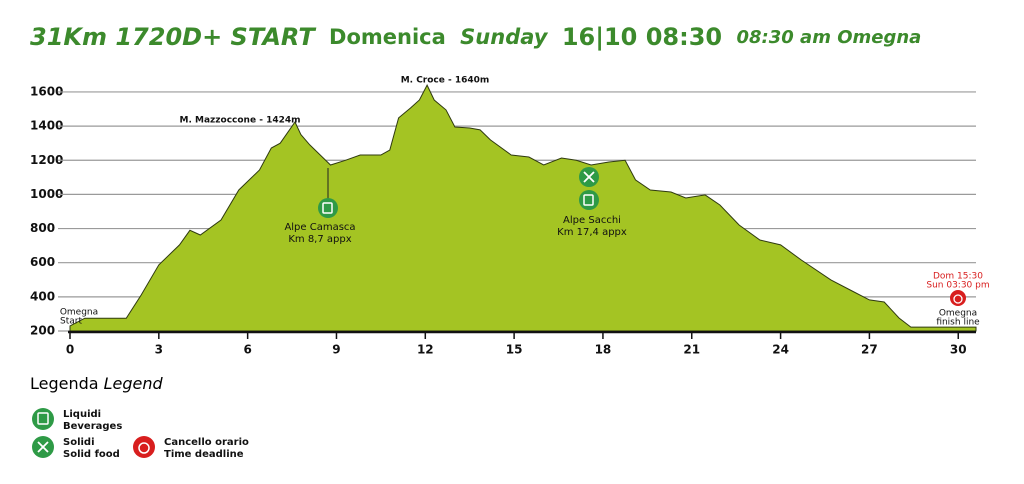 This screenshot has height=484, width=1024. Describe the element at coordinates (206, 442) in the screenshot. I see `legend-label: Cancello orario` at that location.